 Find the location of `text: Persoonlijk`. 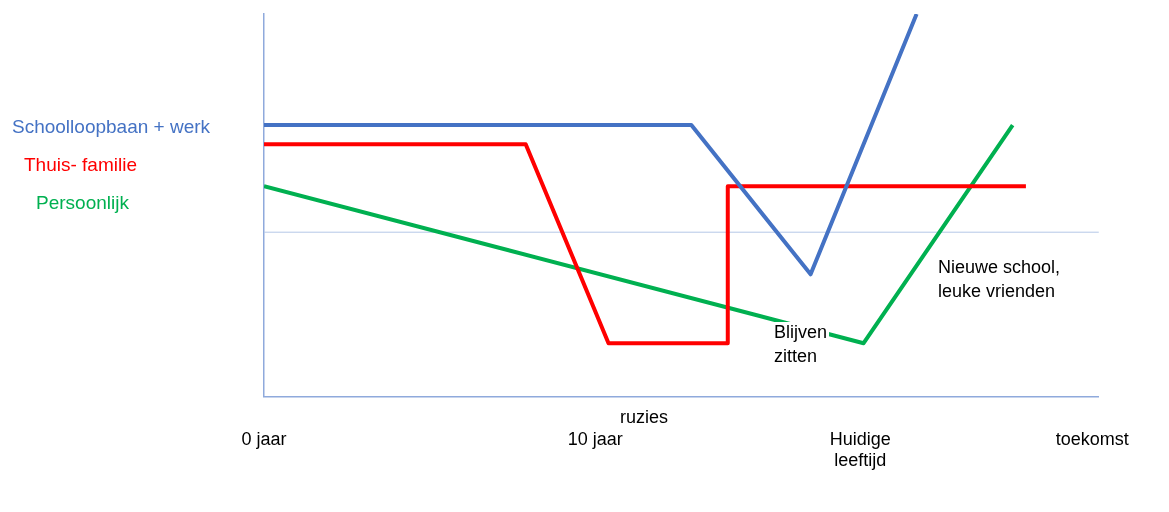

text: Persoonlijk is located at coordinates (82, 203).